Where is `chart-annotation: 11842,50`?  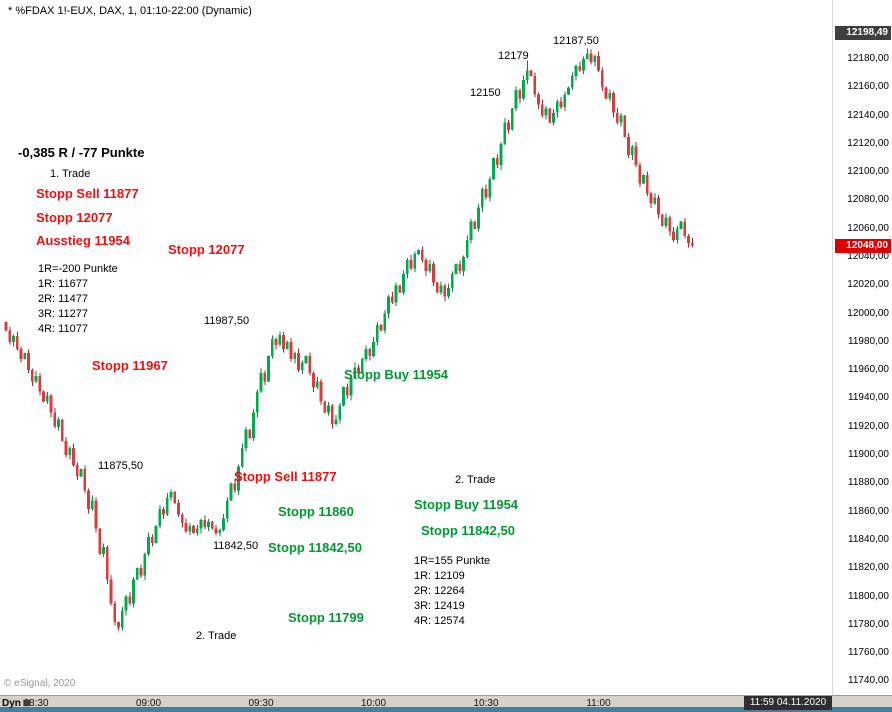
chart-annotation: 11842,50 is located at coordinates (236, 546).